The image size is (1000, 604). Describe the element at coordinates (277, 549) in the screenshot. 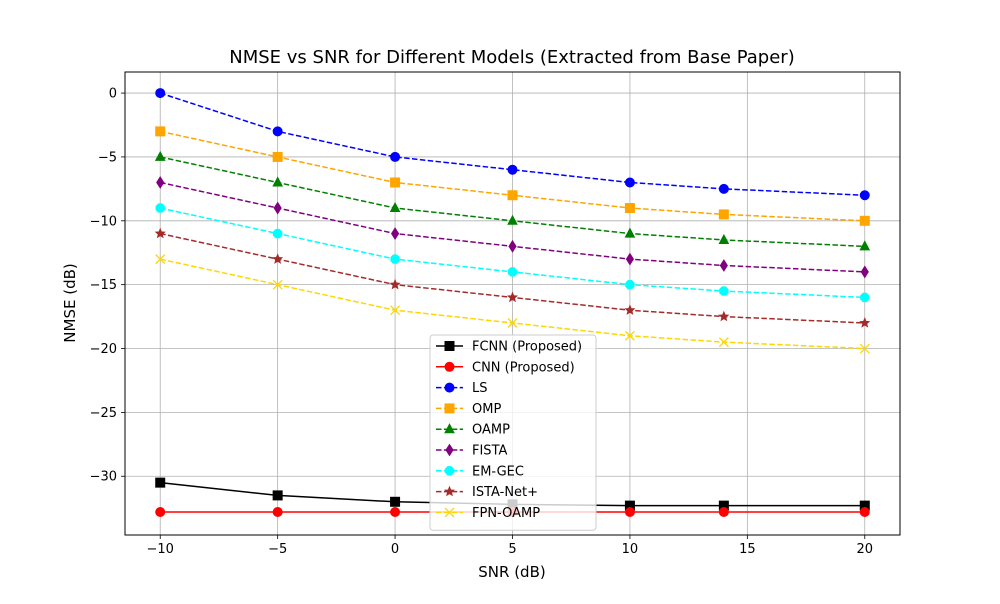

I see `x-tick-label: −5` at that location.